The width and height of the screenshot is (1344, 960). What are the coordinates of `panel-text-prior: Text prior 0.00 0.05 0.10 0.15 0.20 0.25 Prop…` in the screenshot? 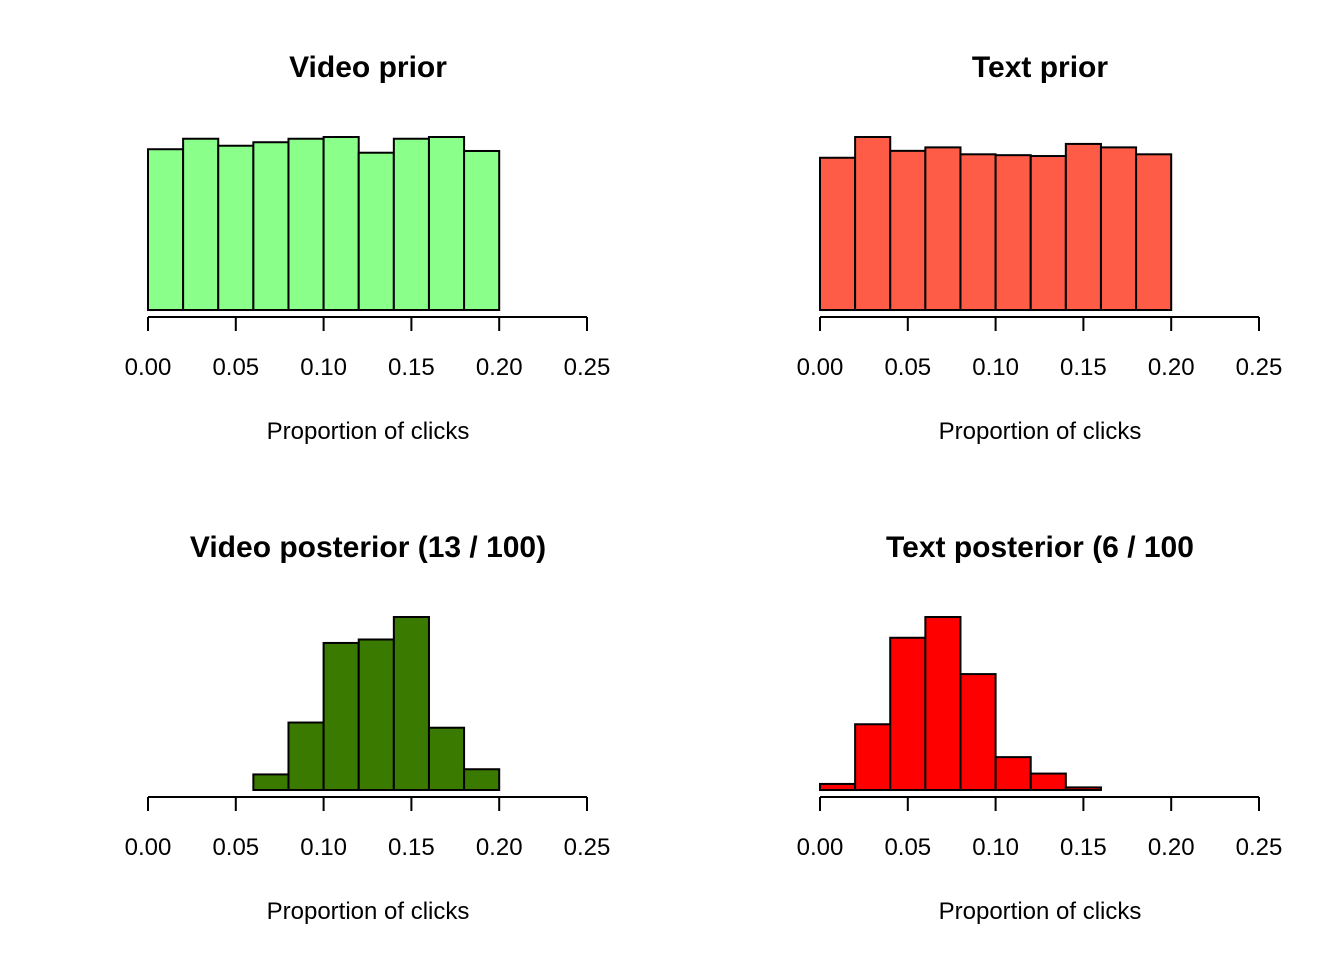 It's located at (1040, 248).